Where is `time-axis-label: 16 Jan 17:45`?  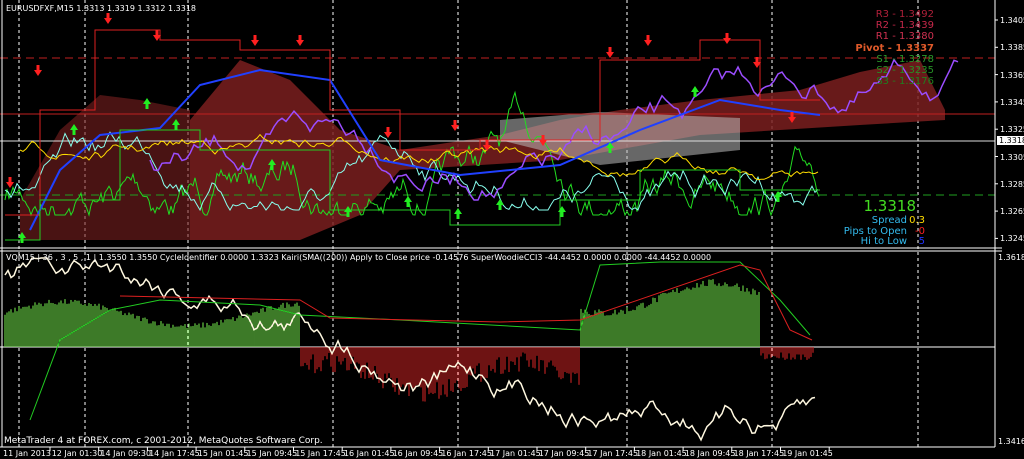 time-axis-label: 16 Jan 17:45 is located at coordinates (466, 453).